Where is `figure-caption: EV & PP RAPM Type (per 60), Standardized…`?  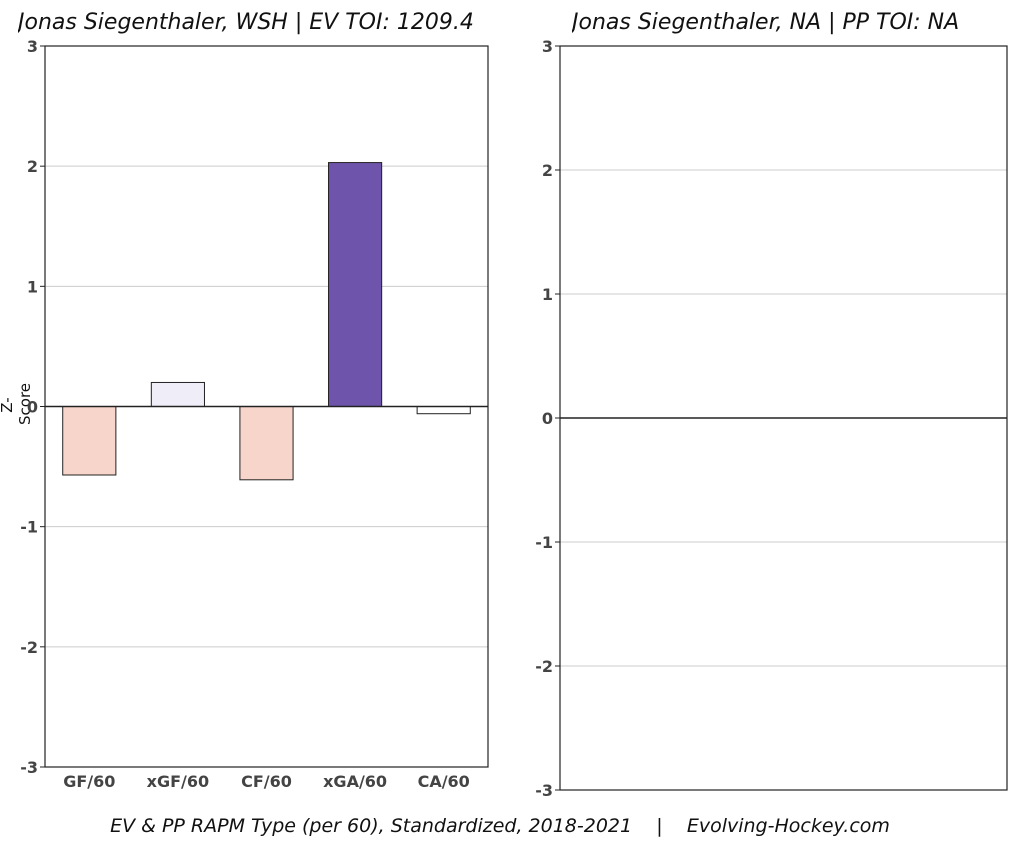
figure-caption: EV & PP RAPM Type (per 60), Standardized… is located at coordinates (500, 826).